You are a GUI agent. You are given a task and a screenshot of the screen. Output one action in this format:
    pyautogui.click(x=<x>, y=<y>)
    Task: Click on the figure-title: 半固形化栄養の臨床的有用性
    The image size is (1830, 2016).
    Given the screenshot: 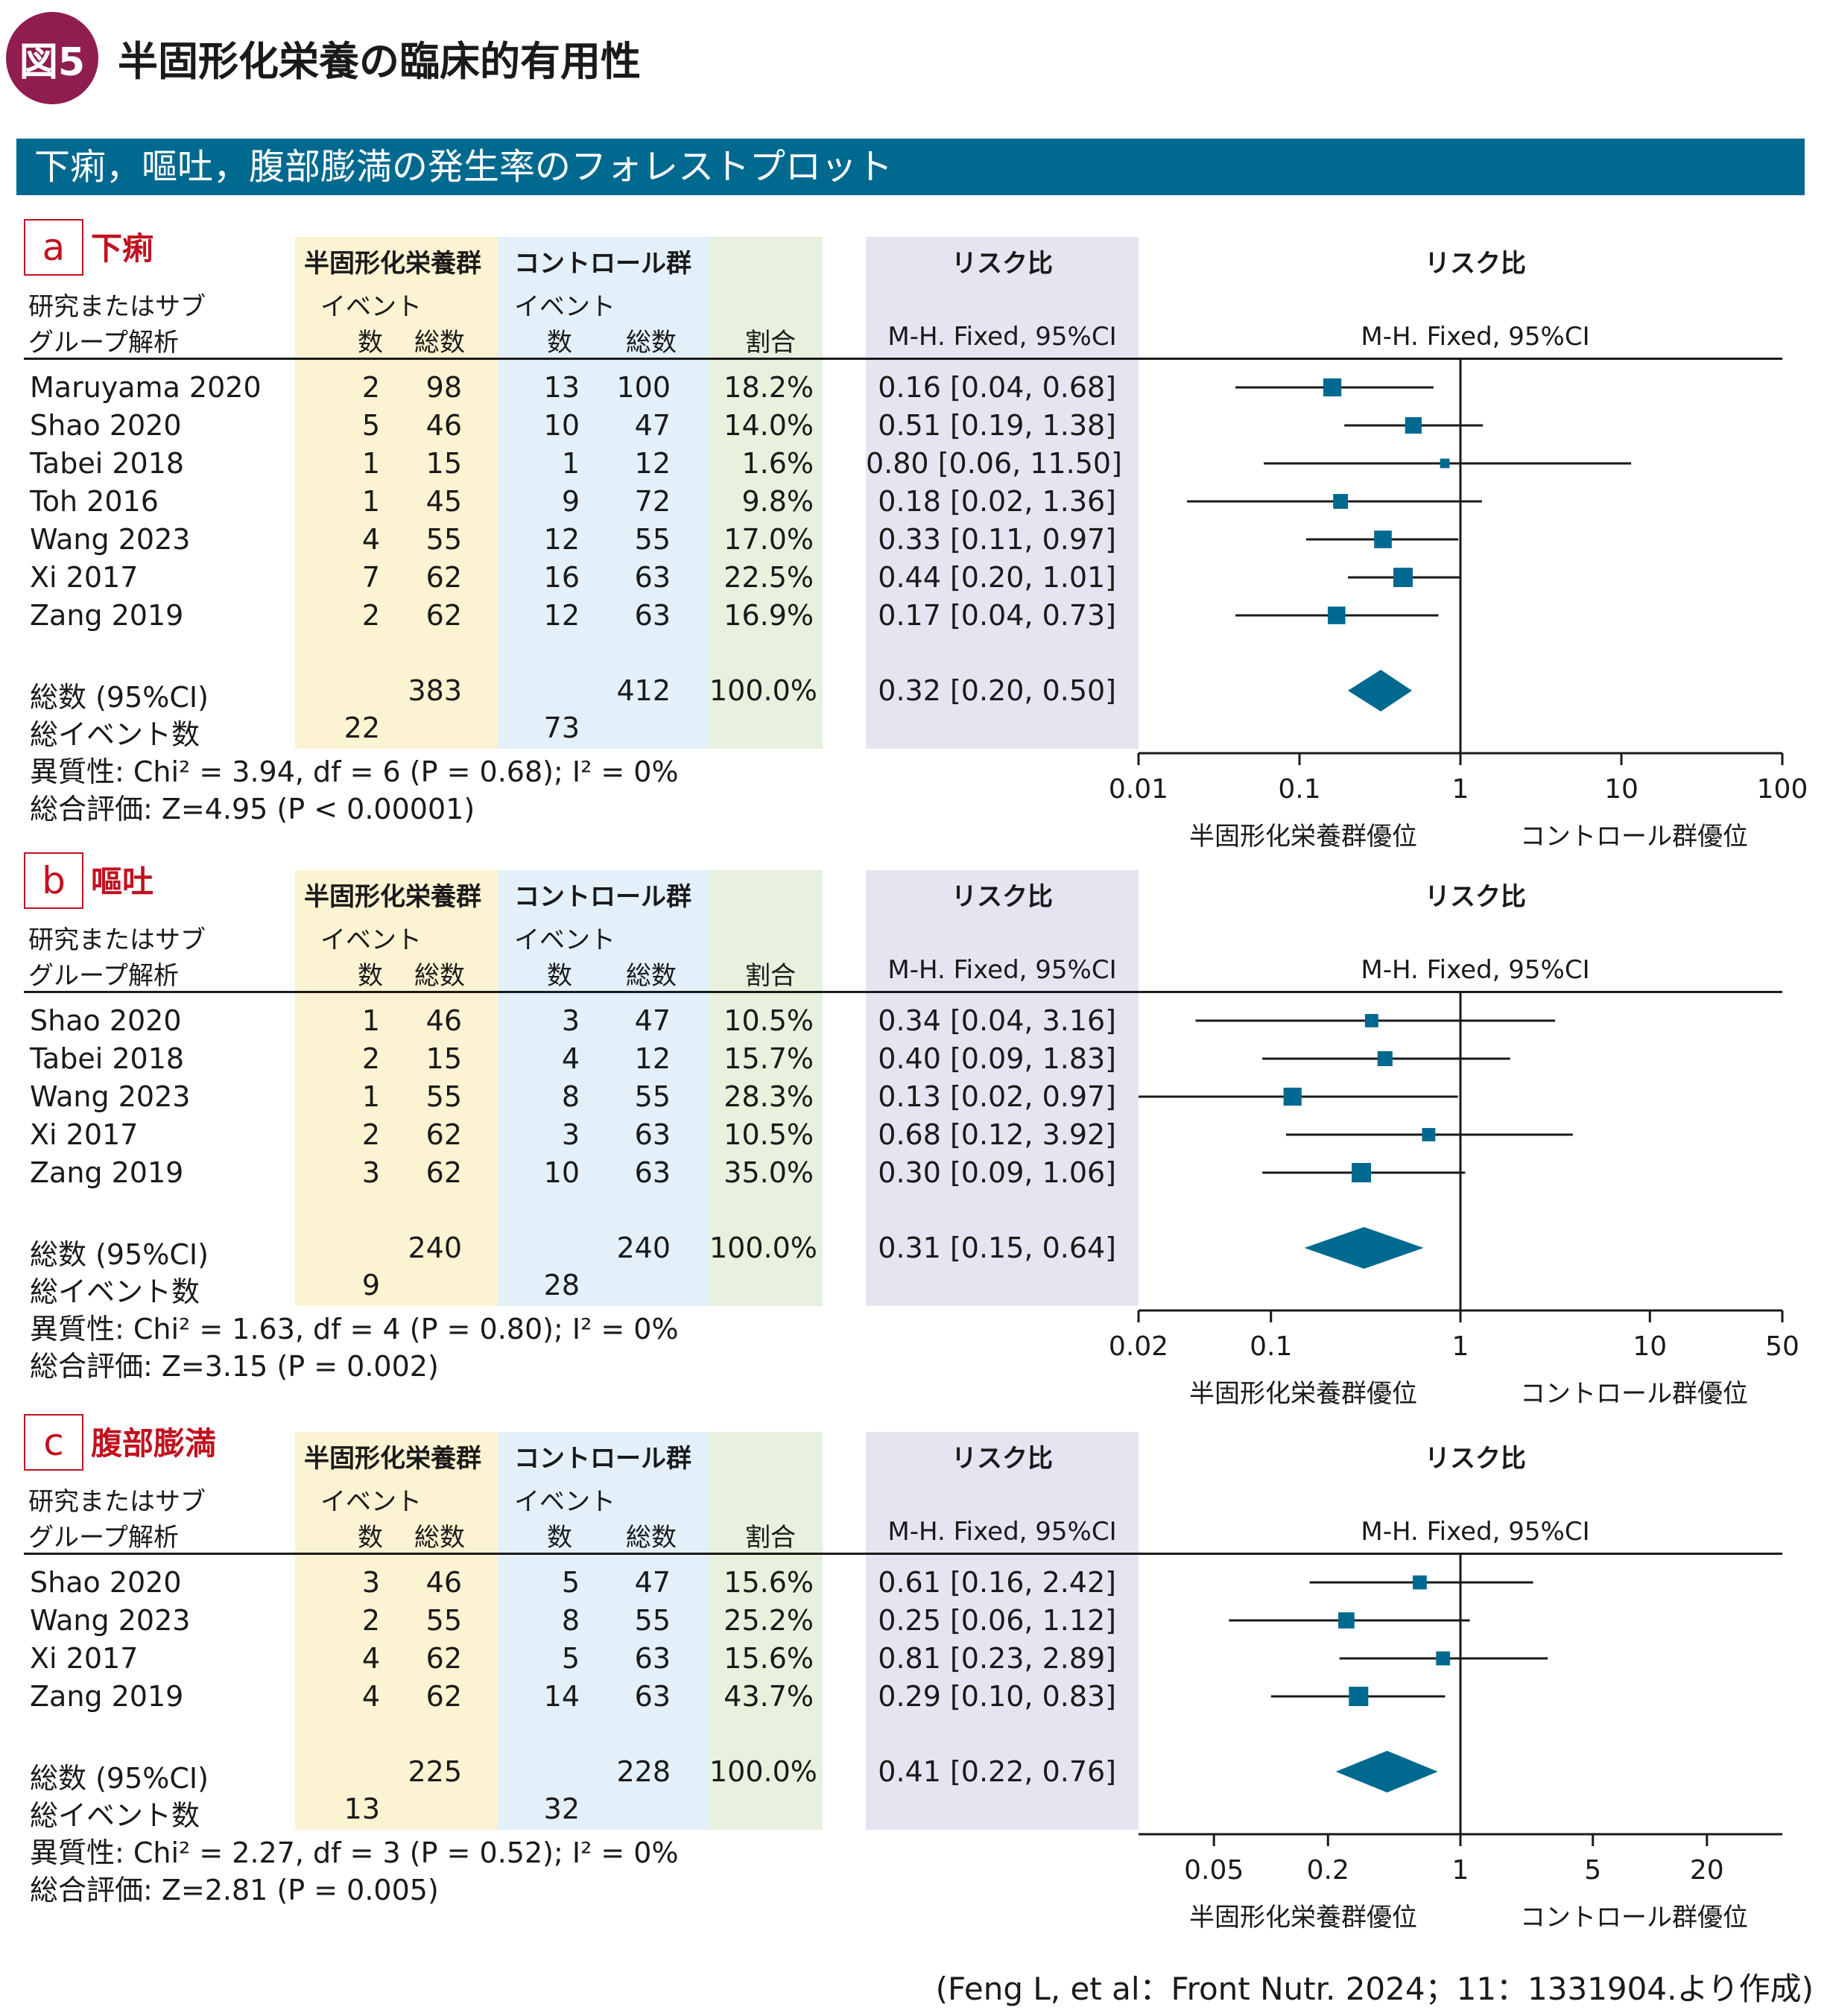 What is the action you would take?
    pyautogui.click(x=379, y=61)
    